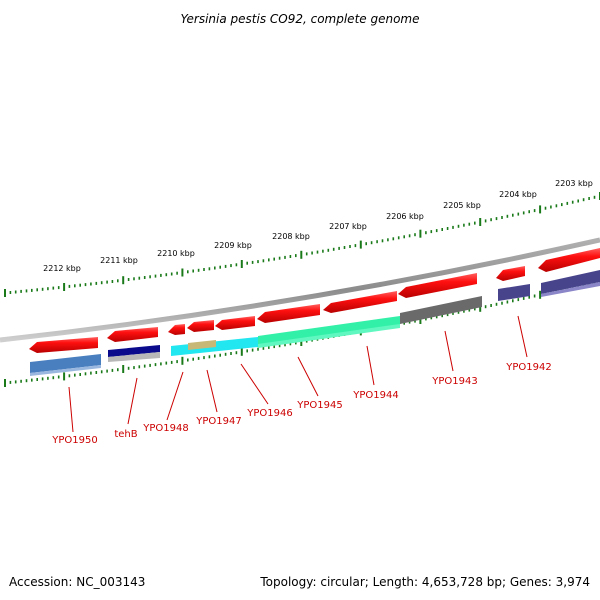  What do you see at coordinates (134, 351) in the screenshot?
I see `feature-tehb` at bounding box center [134, 351].